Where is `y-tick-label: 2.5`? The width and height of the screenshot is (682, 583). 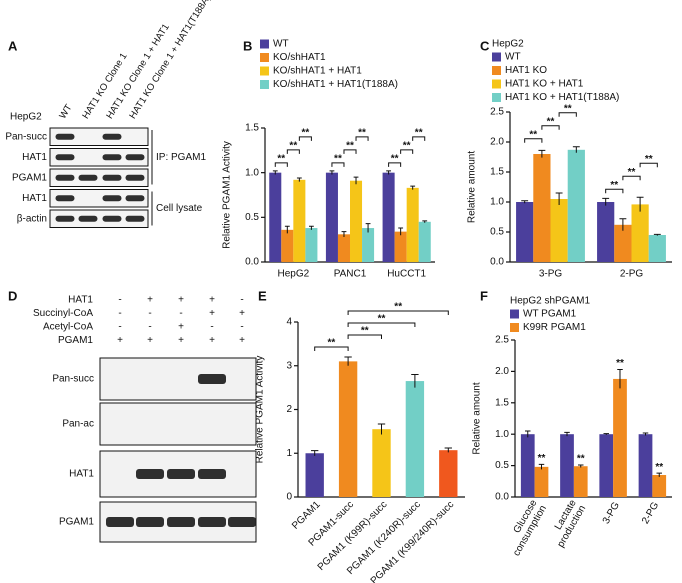
y-tick-label: 2.5 is located at coordinates (497, 112).